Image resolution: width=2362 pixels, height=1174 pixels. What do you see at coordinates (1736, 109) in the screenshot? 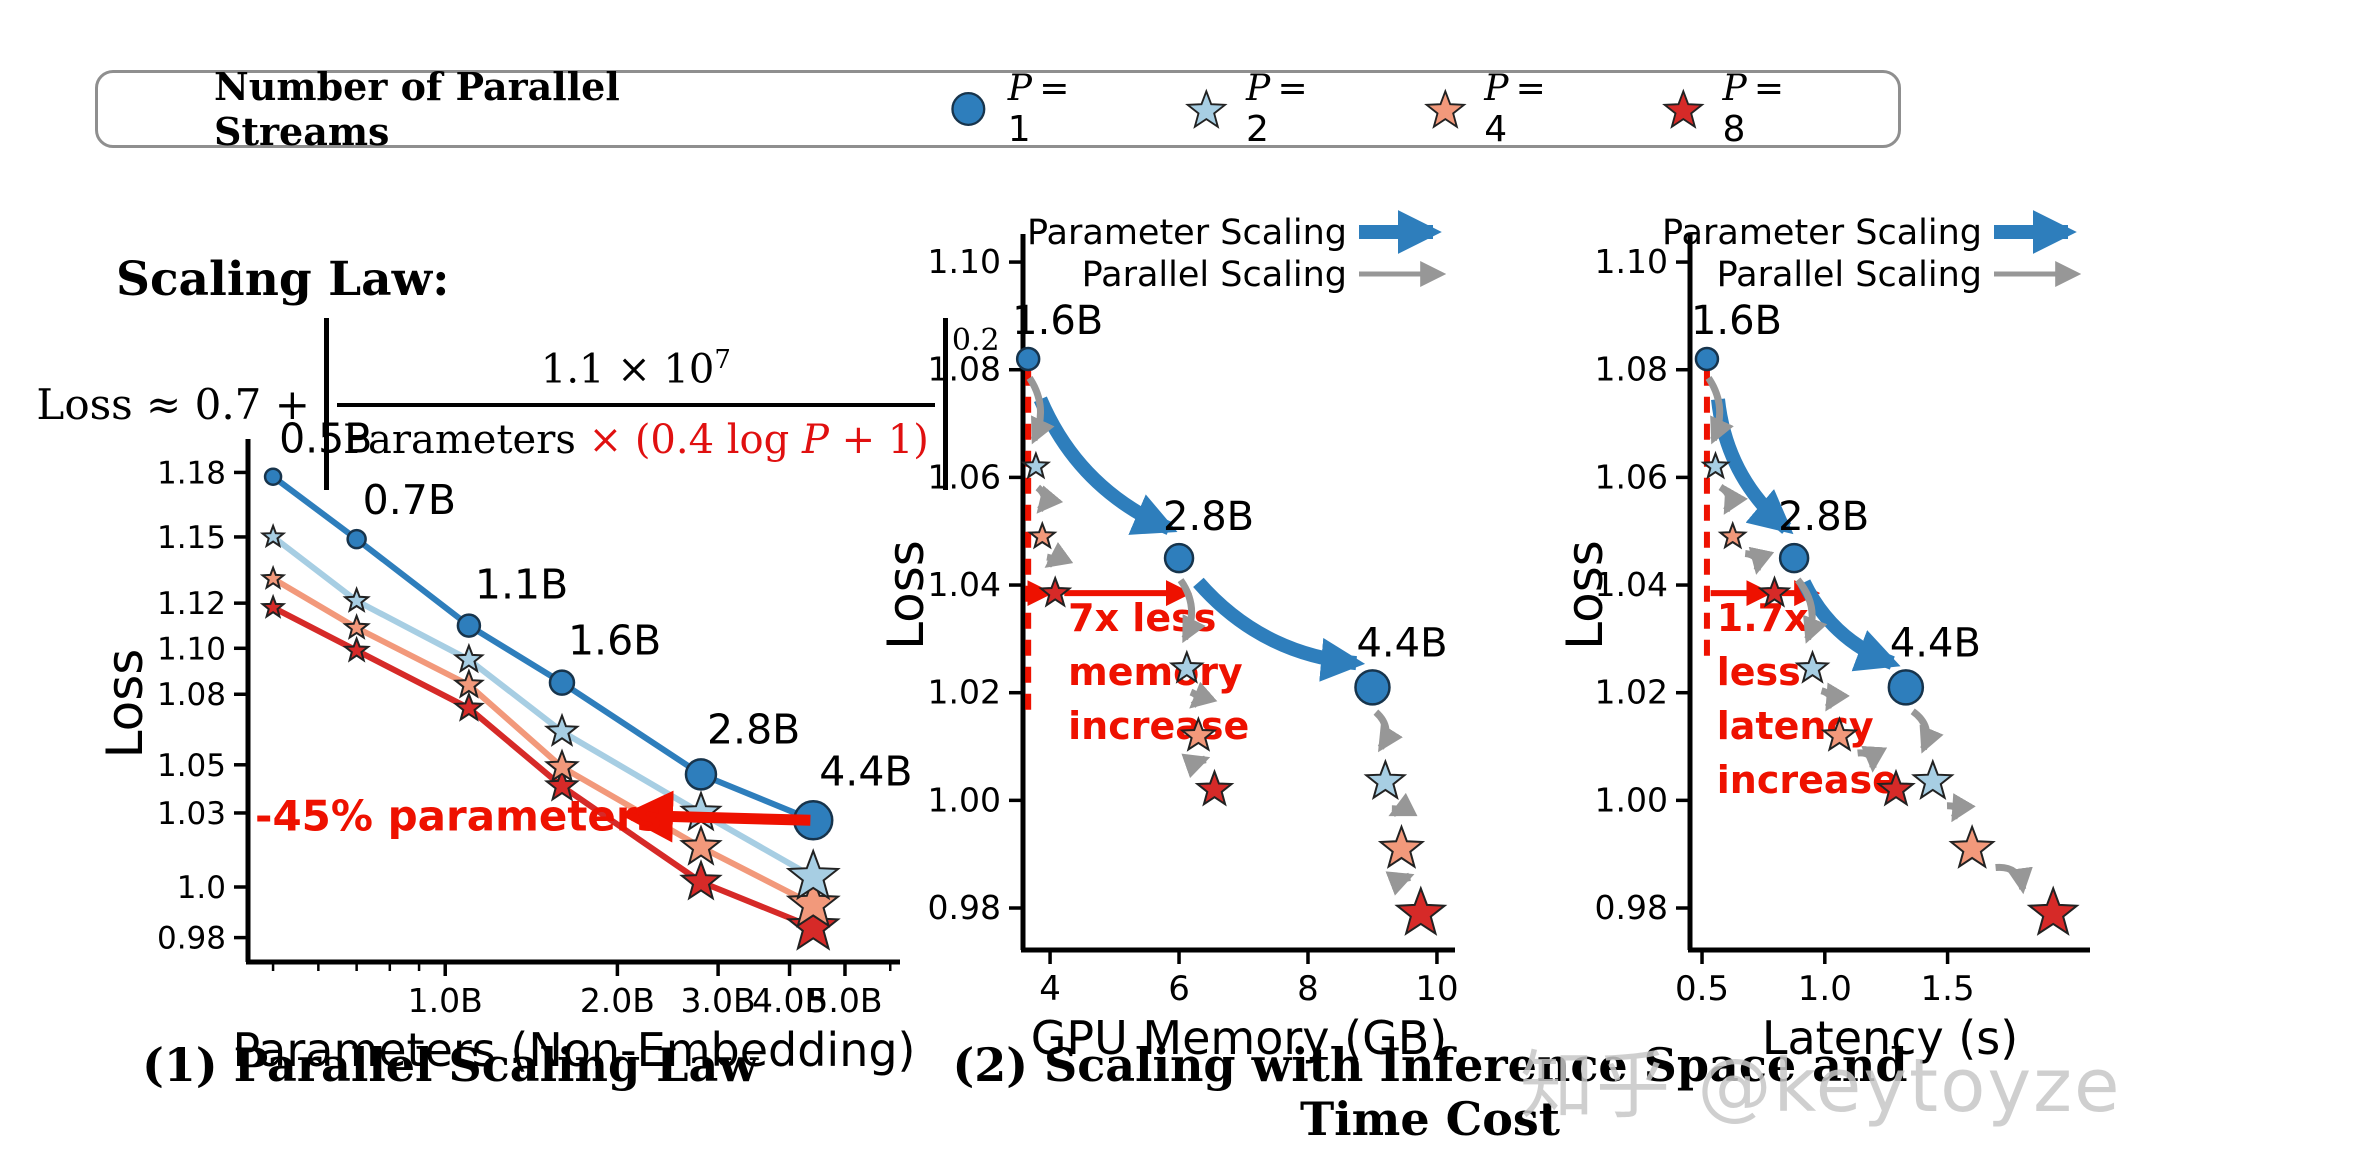
I see `legend-item-P=8: P = 8` at bounding box center [1736, 109].